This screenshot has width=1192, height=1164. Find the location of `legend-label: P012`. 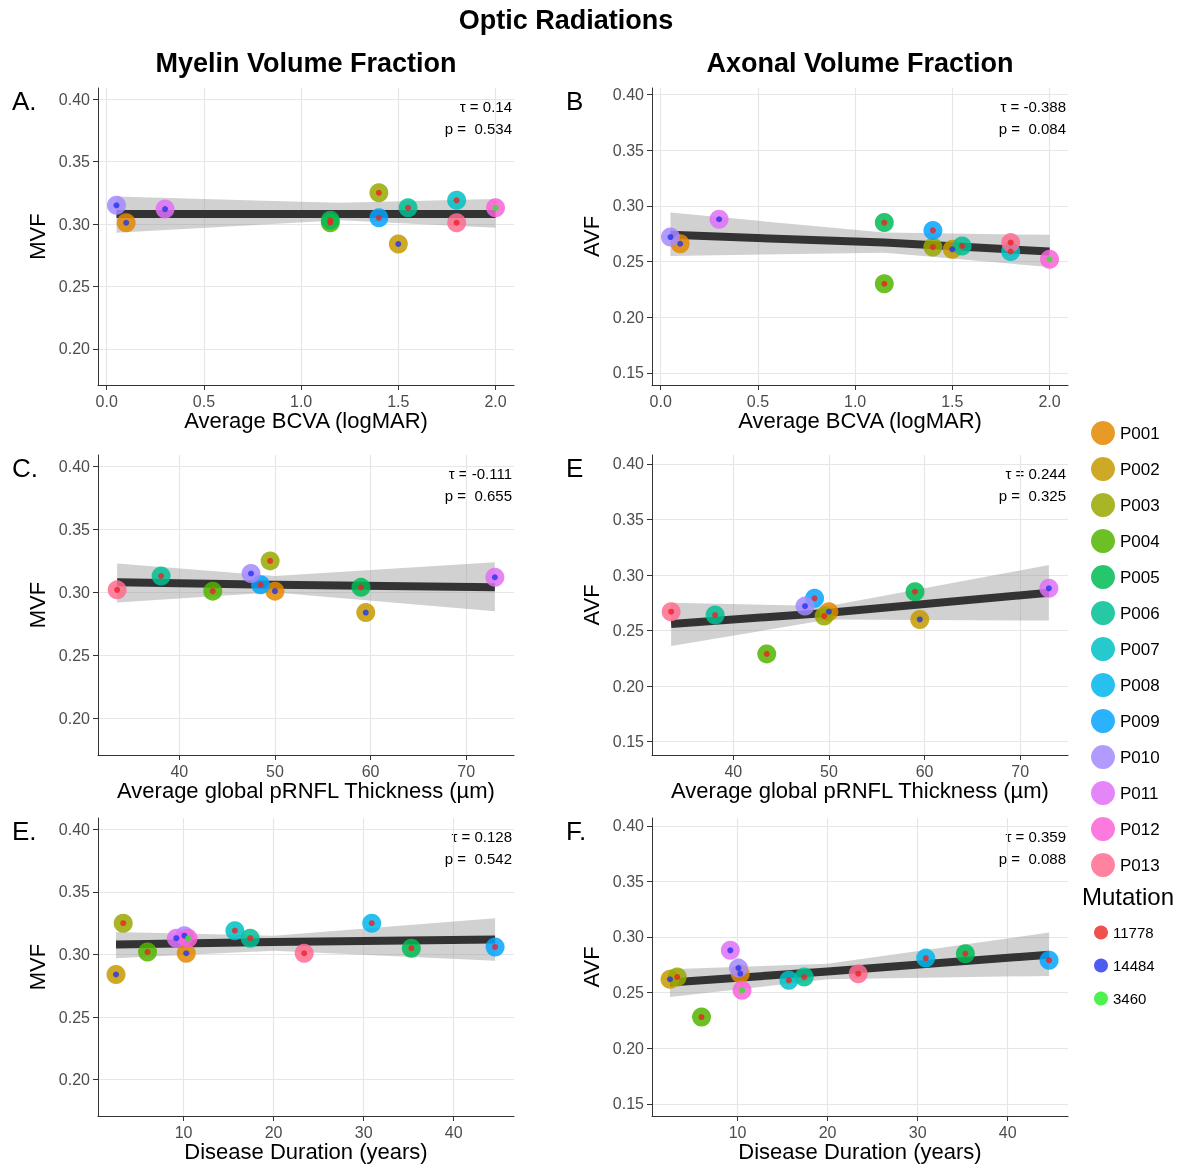

legend-label: P012 is located at coordinates (1140, 829).